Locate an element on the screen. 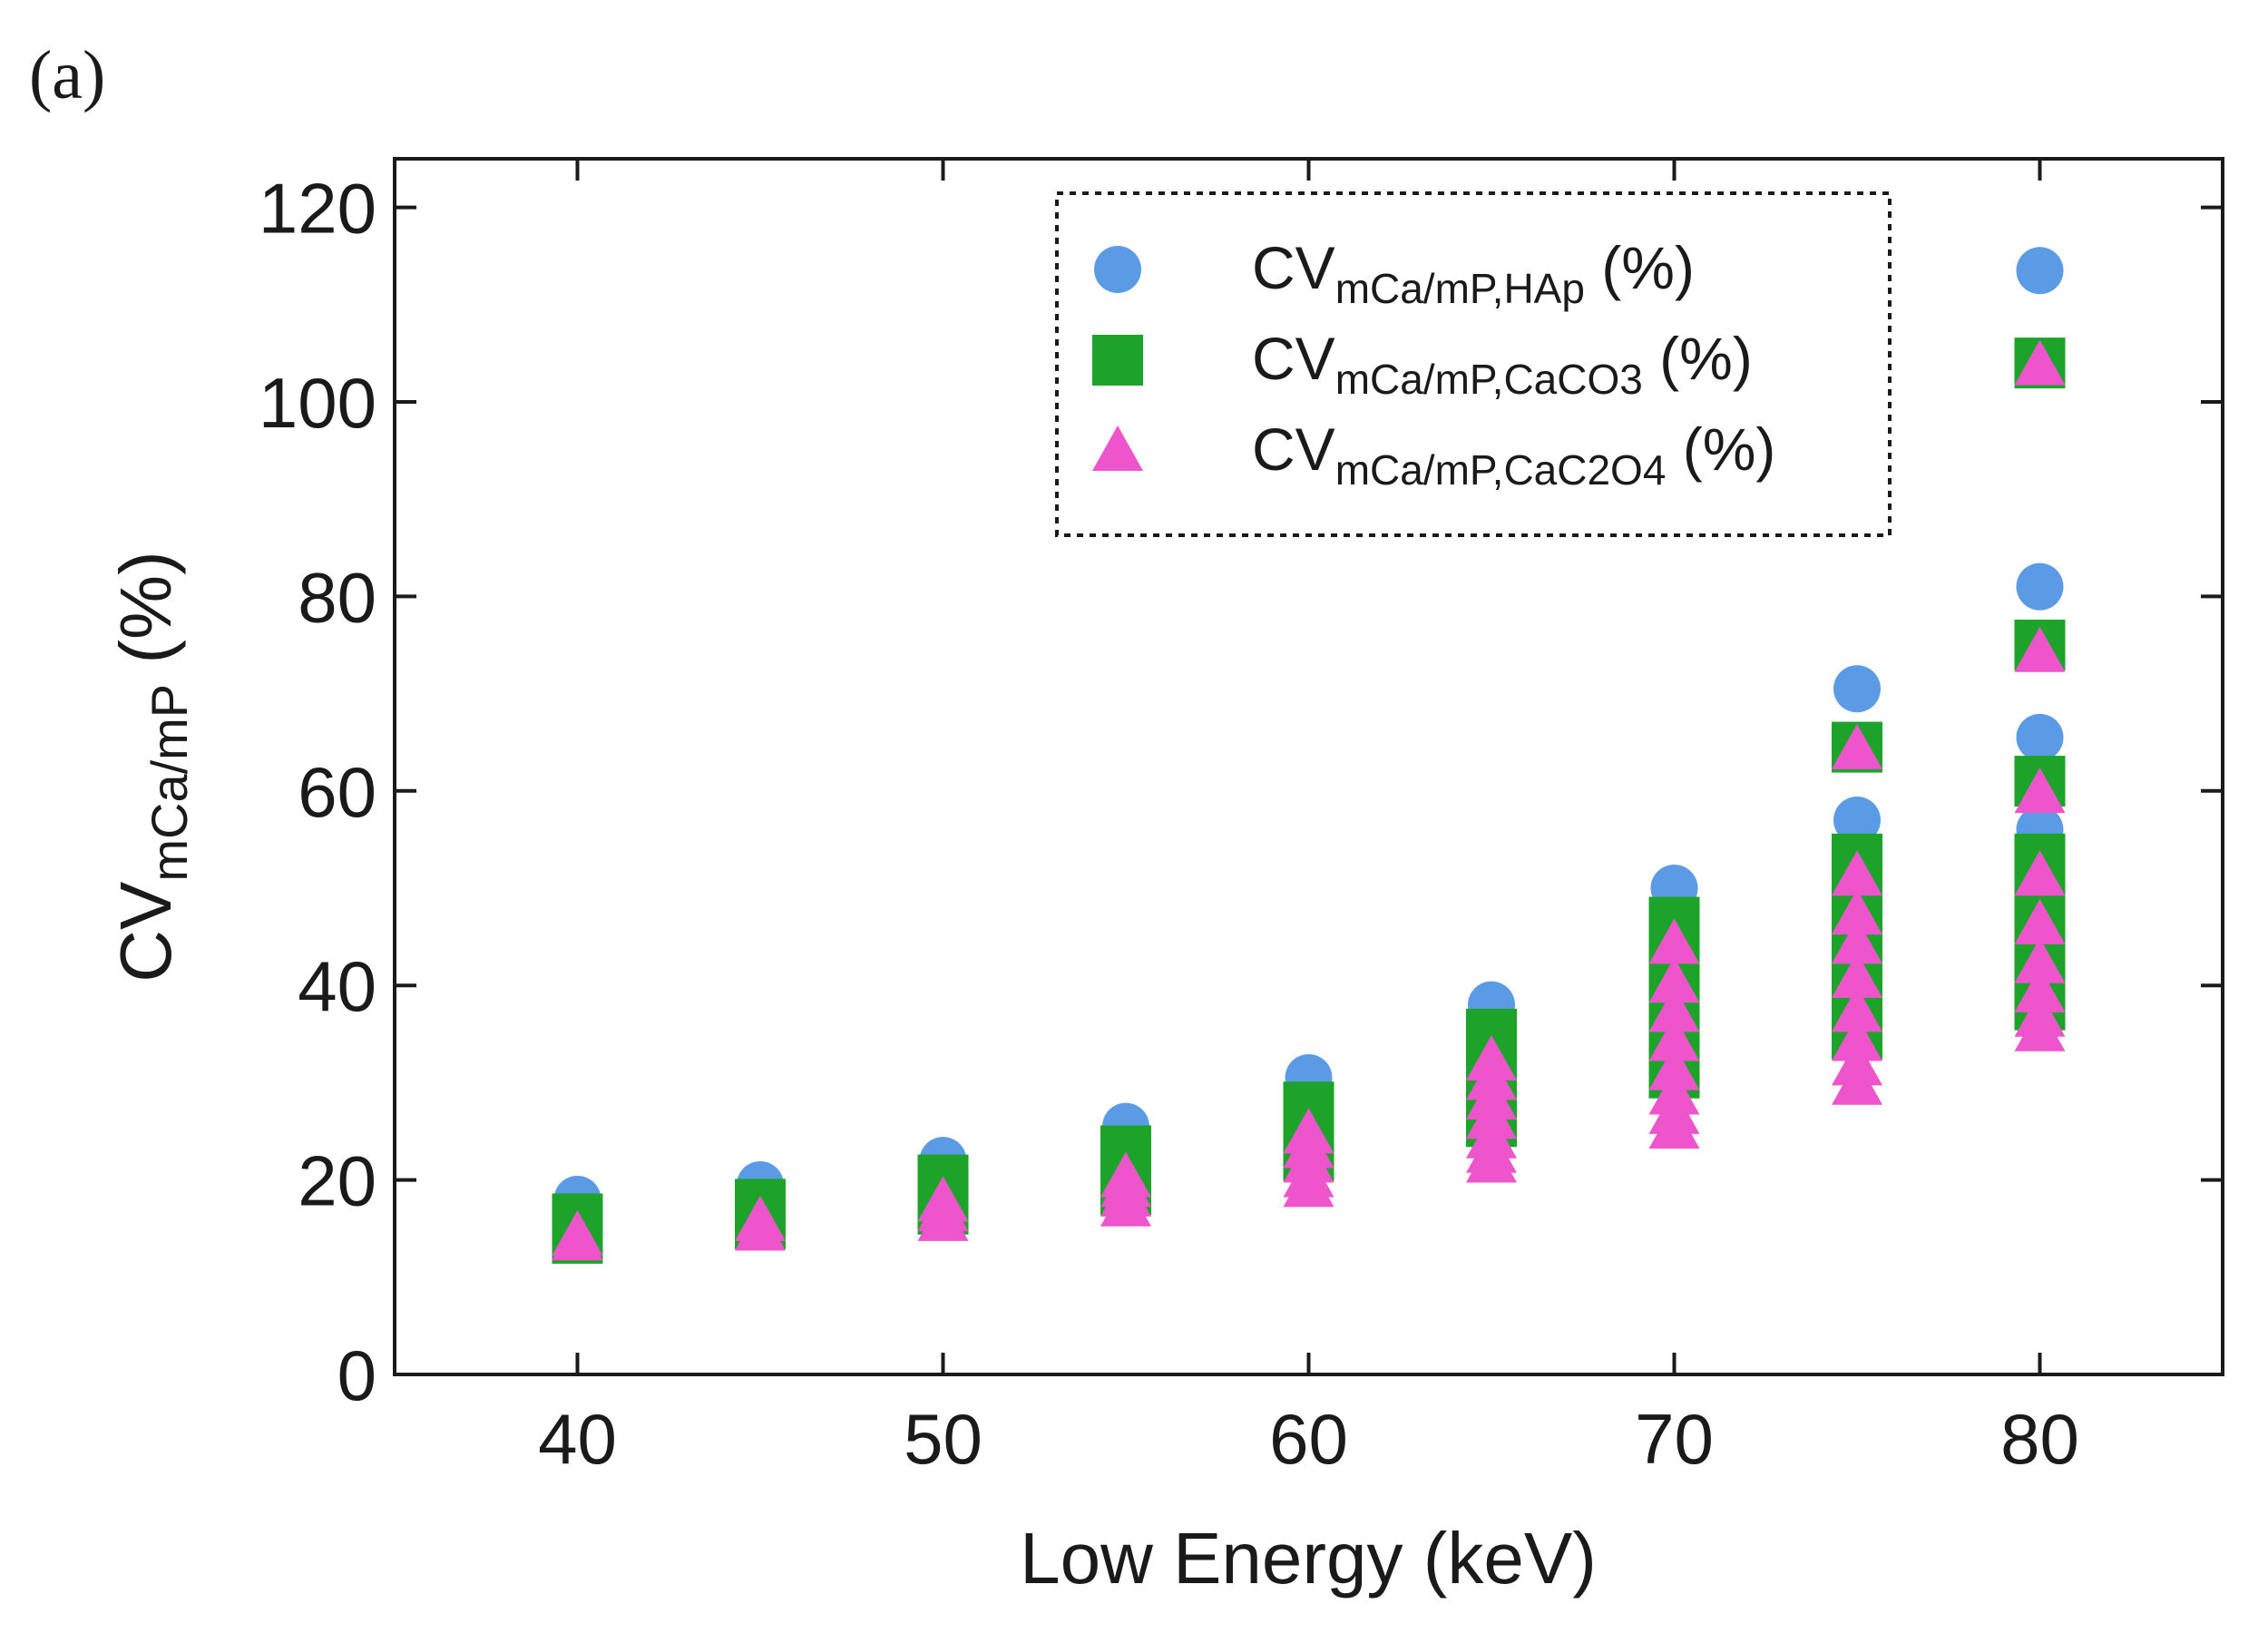  x-tick-labels: 40 50 60 70 80 is located at coordinates (1308, 1439).